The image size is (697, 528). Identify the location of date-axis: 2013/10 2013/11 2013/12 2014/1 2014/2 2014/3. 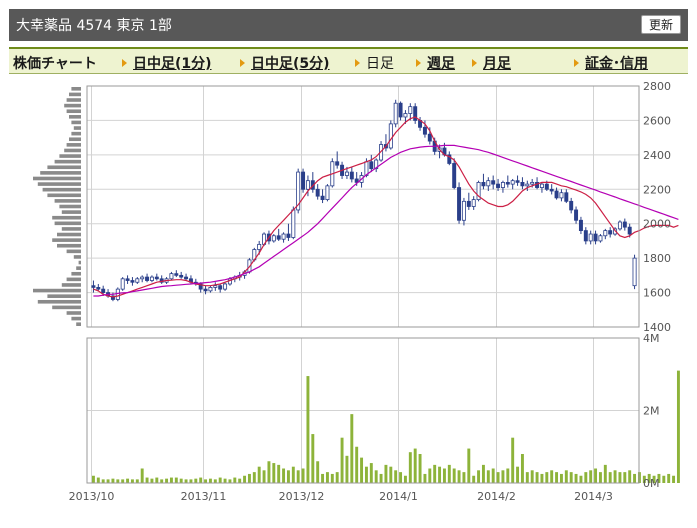
(341, 496).